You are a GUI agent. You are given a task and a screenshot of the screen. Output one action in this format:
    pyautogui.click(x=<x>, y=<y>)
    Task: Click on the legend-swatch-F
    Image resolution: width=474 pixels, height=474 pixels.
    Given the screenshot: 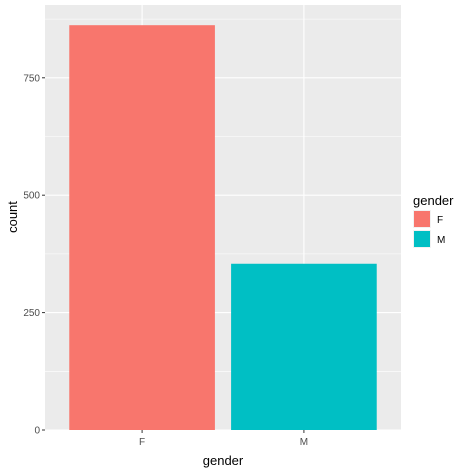 What is the action you would take?
    pyautogui.click(x=422, y=219)
    